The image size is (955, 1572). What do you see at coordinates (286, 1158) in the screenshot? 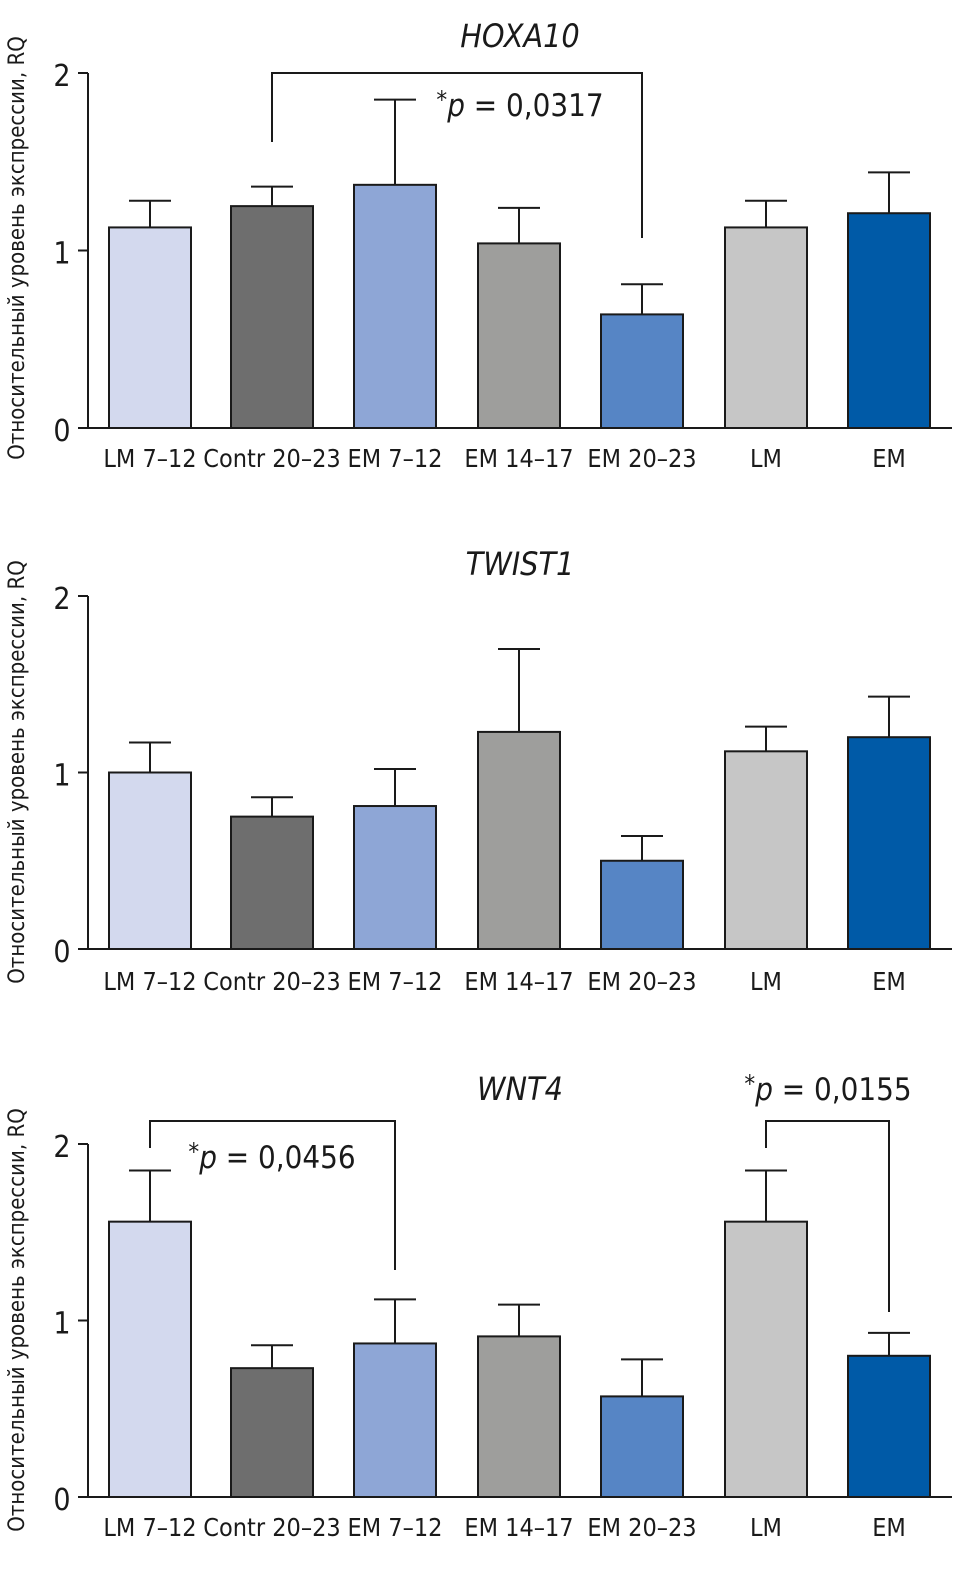
I see `p-value-text: = 0,0456` at bounding box center [286, 1158].